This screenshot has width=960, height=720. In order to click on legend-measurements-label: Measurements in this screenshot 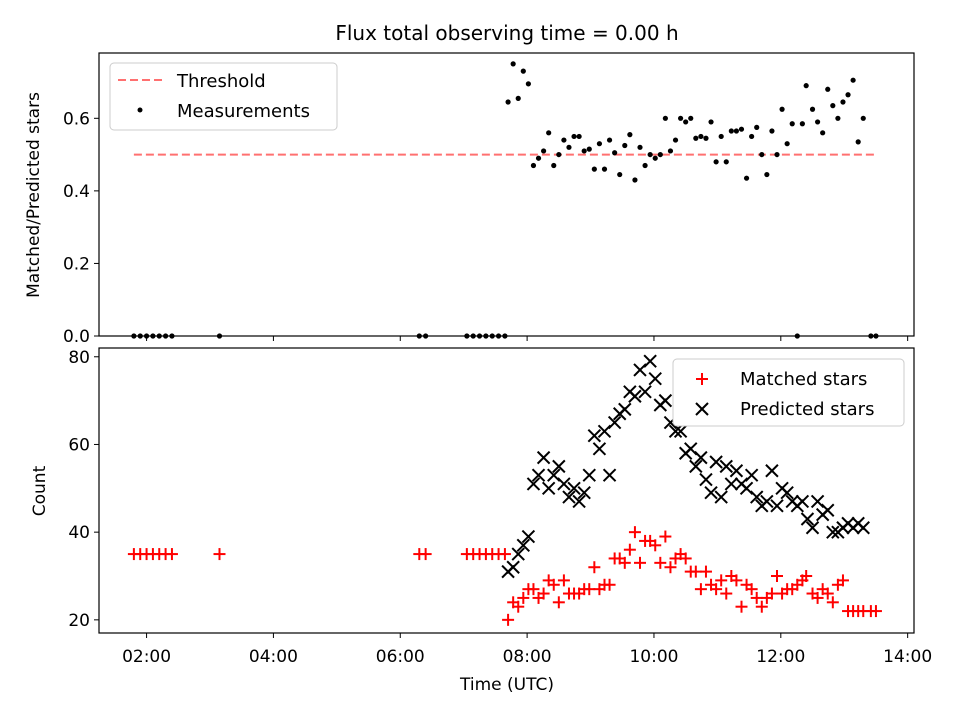, I will do `click(243, 111)`.